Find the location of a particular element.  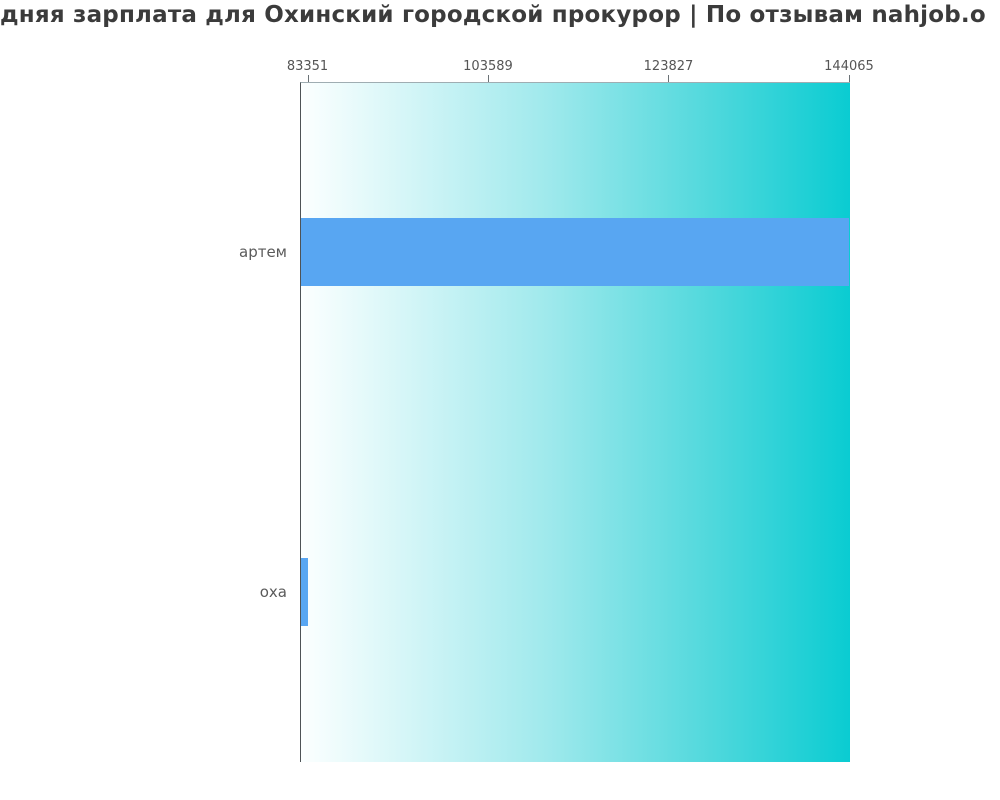

x-tick-label: 83351 is located at coordinates (307, 66).